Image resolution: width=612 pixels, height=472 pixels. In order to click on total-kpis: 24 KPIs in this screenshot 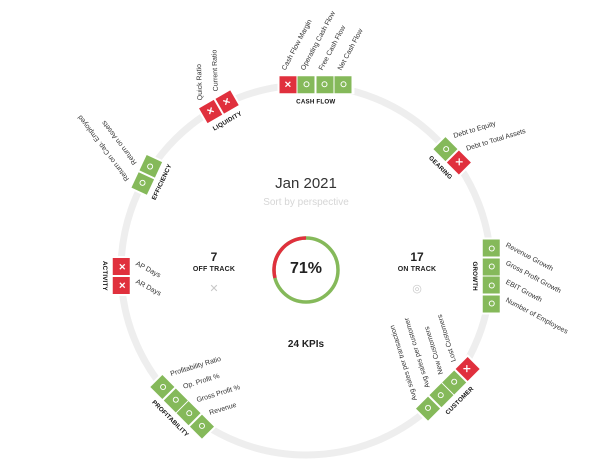, I will do `click(306, 344)`.